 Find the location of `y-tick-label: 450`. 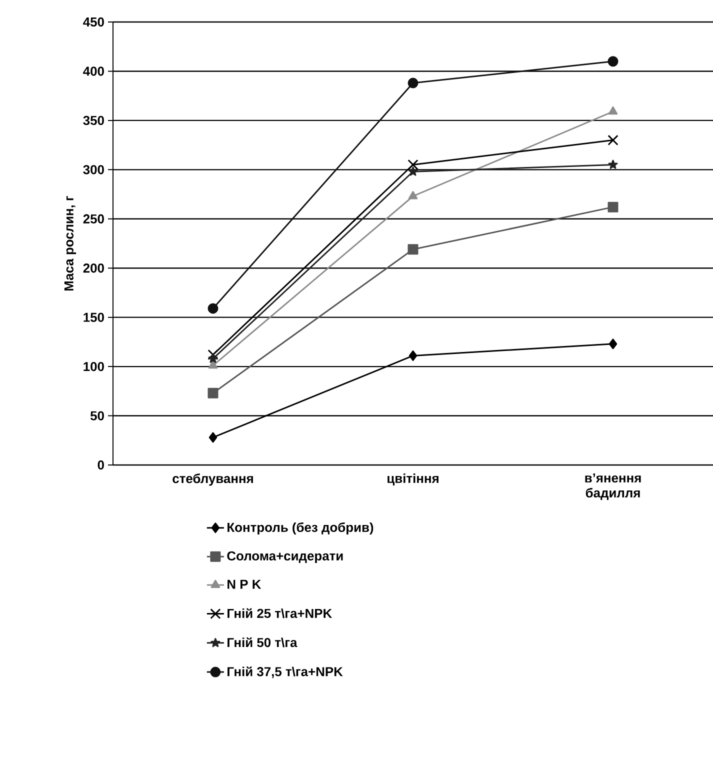

y-tick-label: 450 is located at coordinates (93, 22).